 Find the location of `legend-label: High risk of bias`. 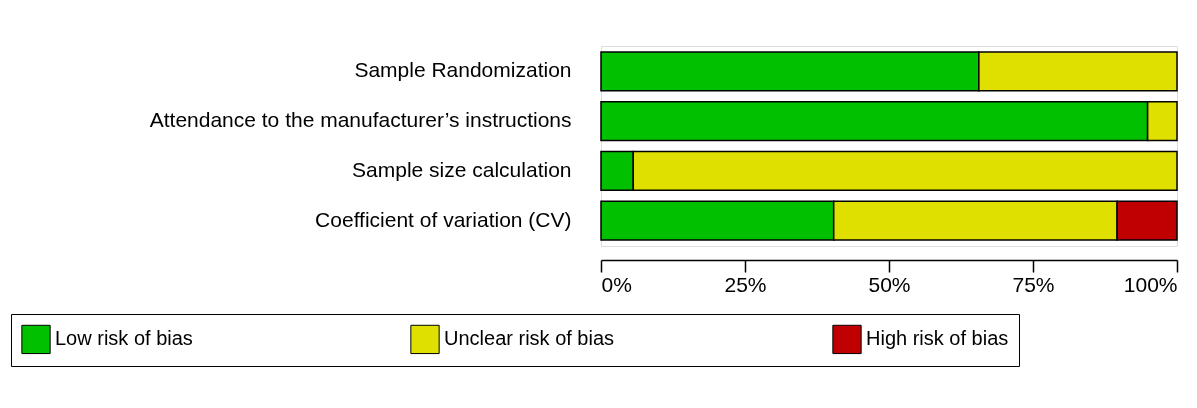

legend-label: High risk of bias is located at coordinates (937, 338).